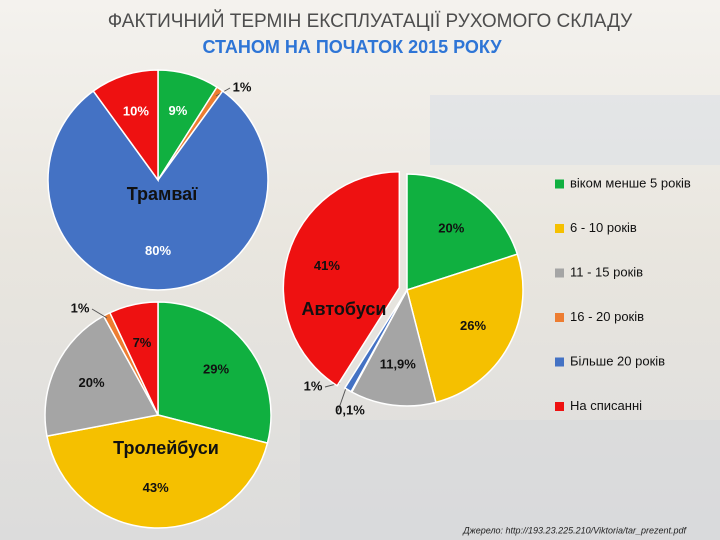 This screenshot has height=540, width=720. I want to click on chart-title: Трамваї, so click(162, 194).